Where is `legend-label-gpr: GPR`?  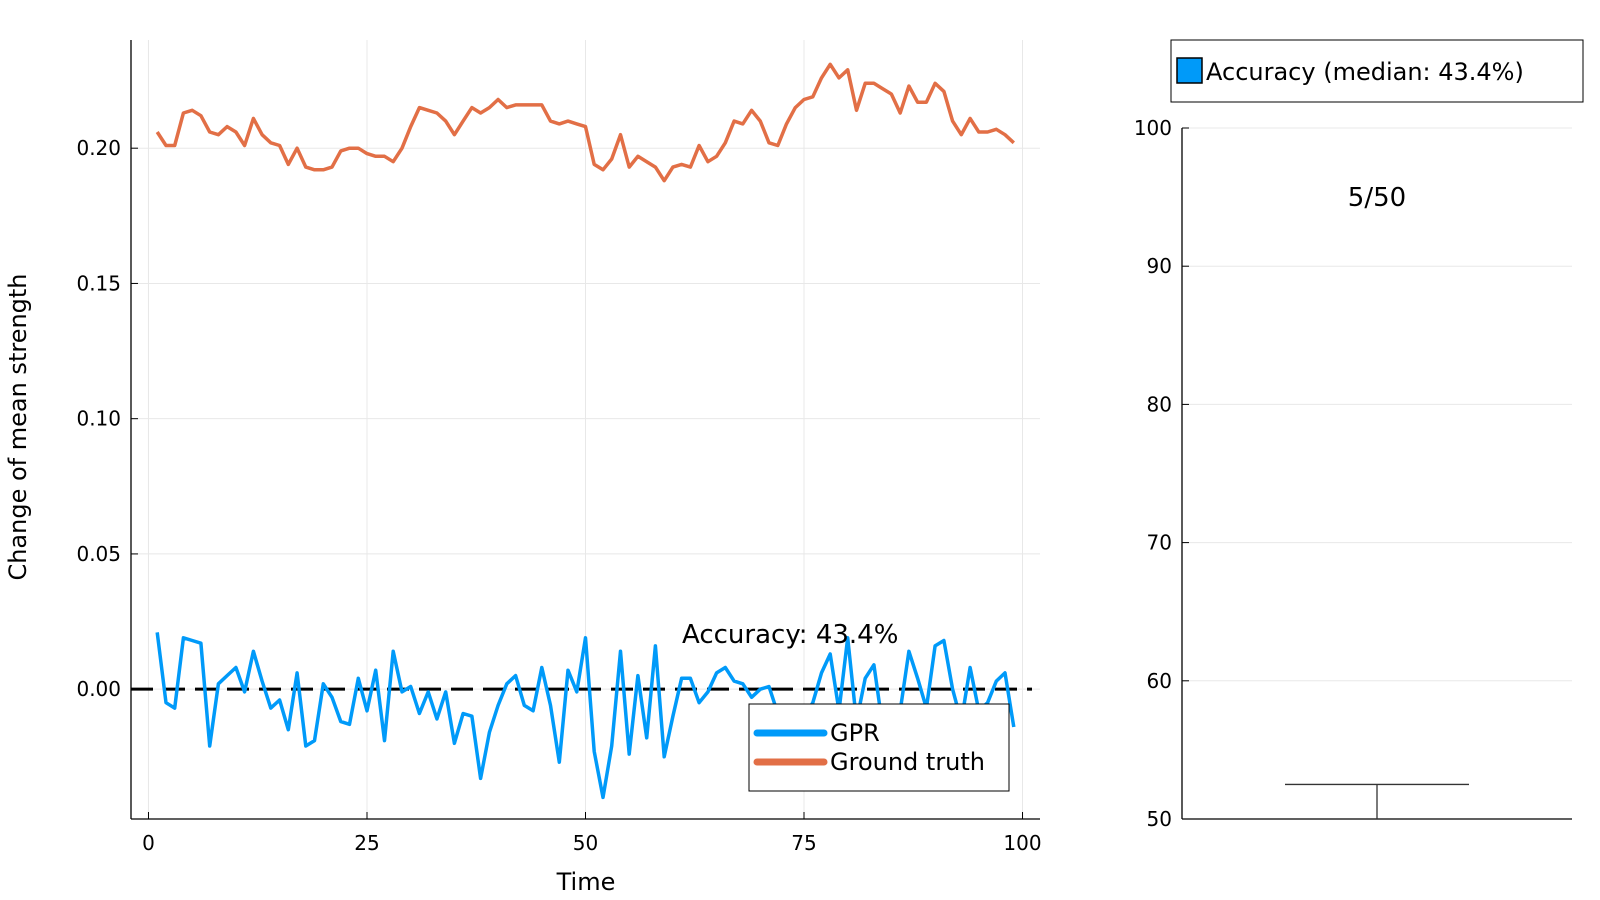 legend-label-gpr: GPR is located at coordinates (855, 733).